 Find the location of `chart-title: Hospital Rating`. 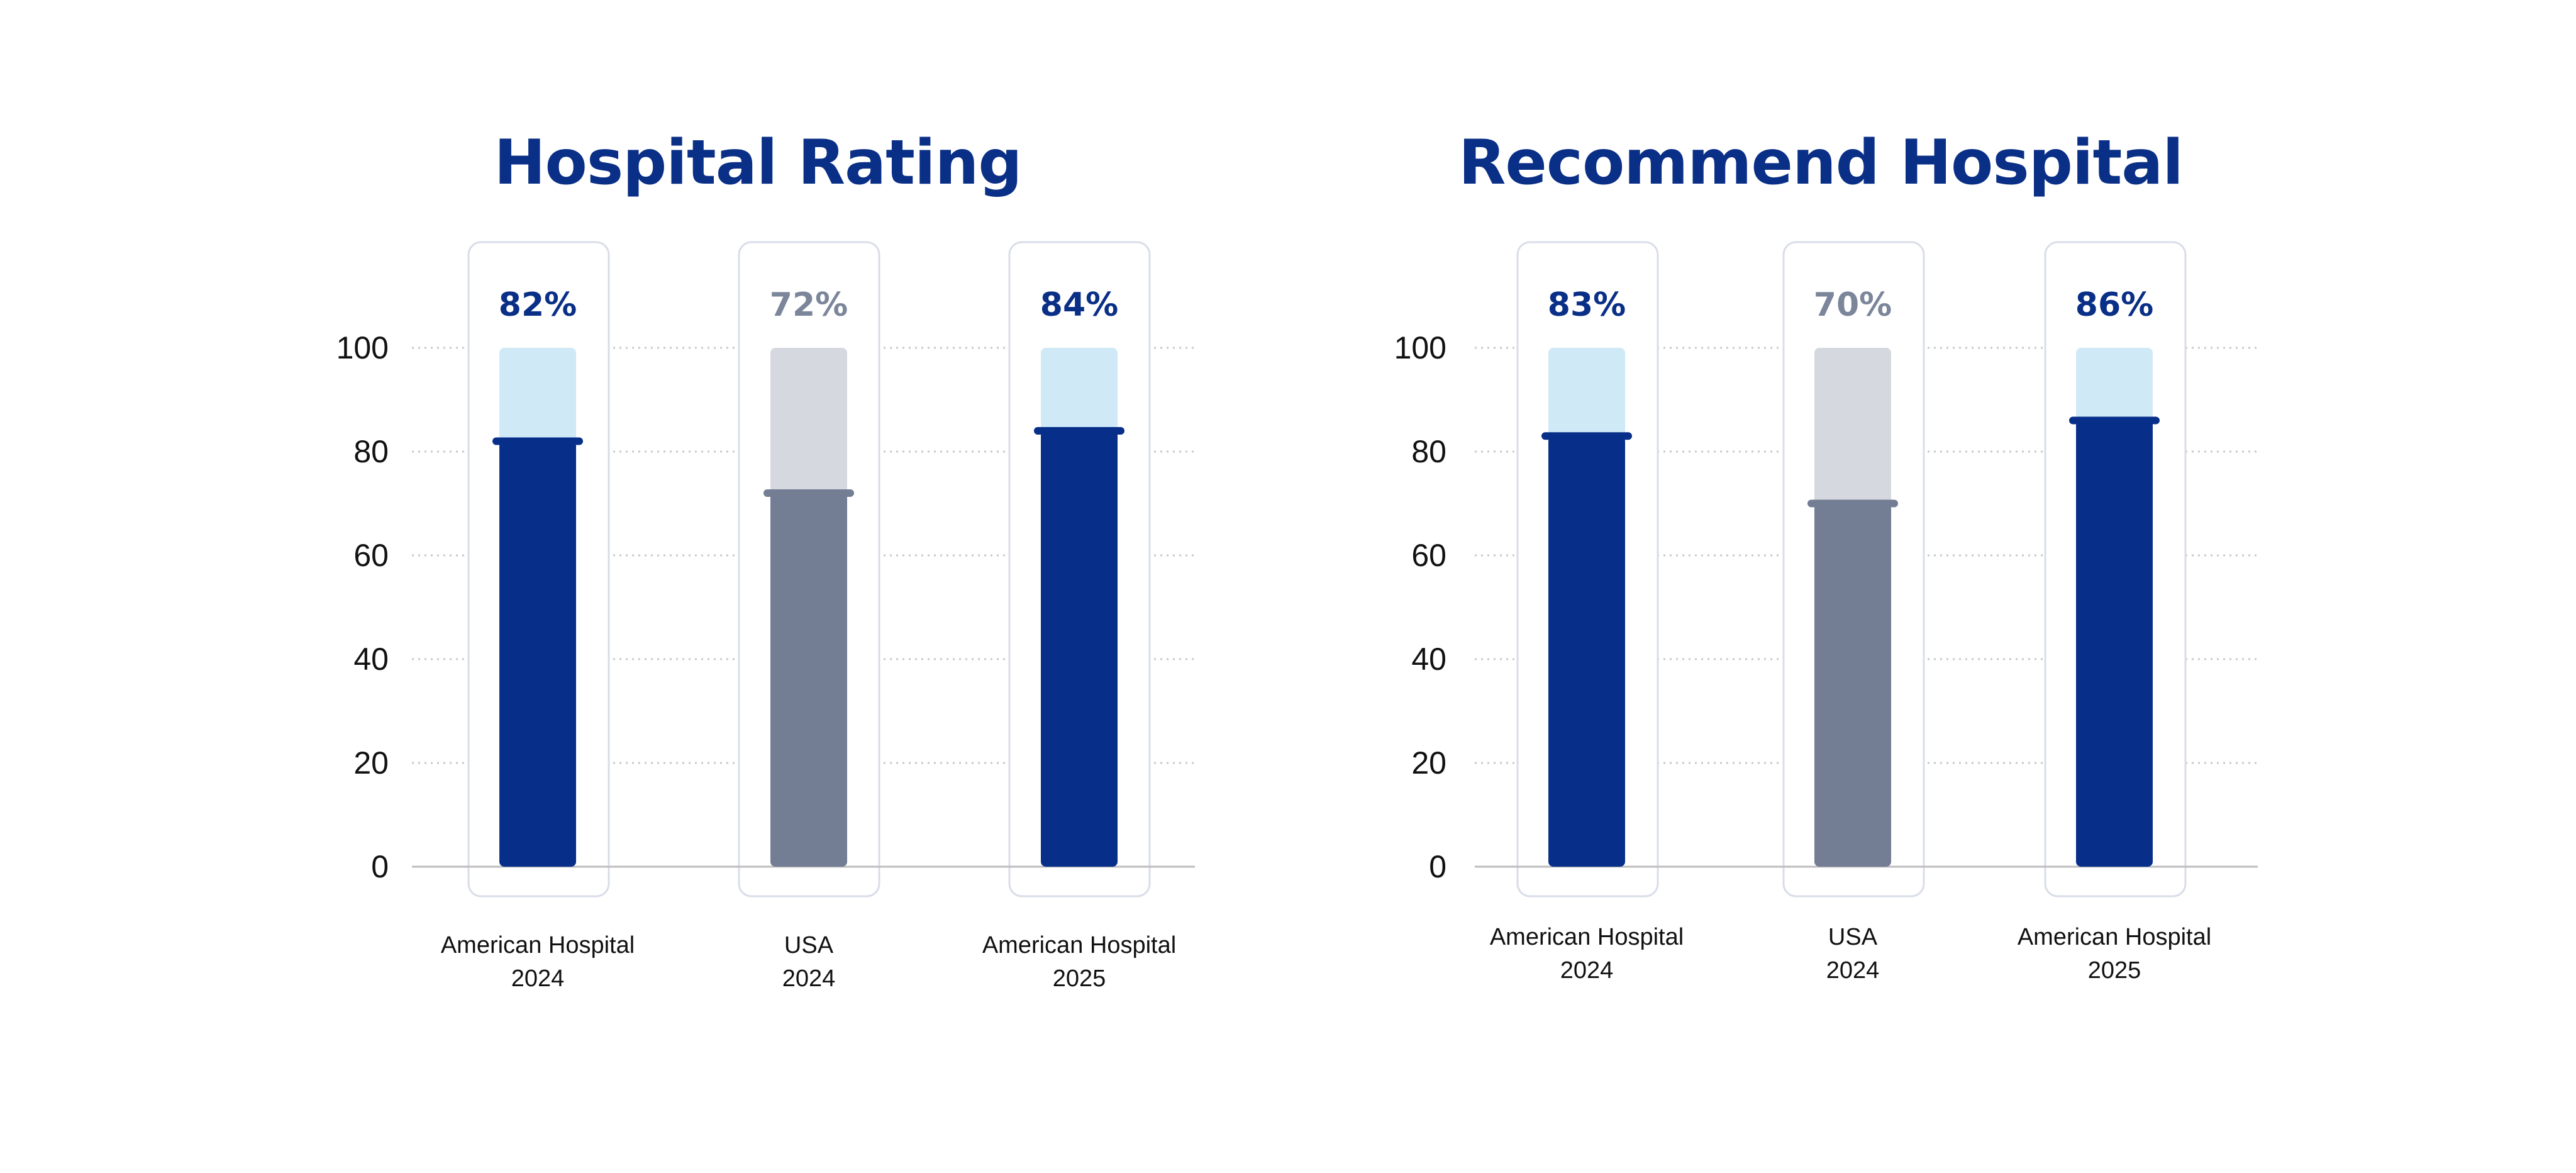

chart-title: Hospital Rating is located at coordinates (757, 163).